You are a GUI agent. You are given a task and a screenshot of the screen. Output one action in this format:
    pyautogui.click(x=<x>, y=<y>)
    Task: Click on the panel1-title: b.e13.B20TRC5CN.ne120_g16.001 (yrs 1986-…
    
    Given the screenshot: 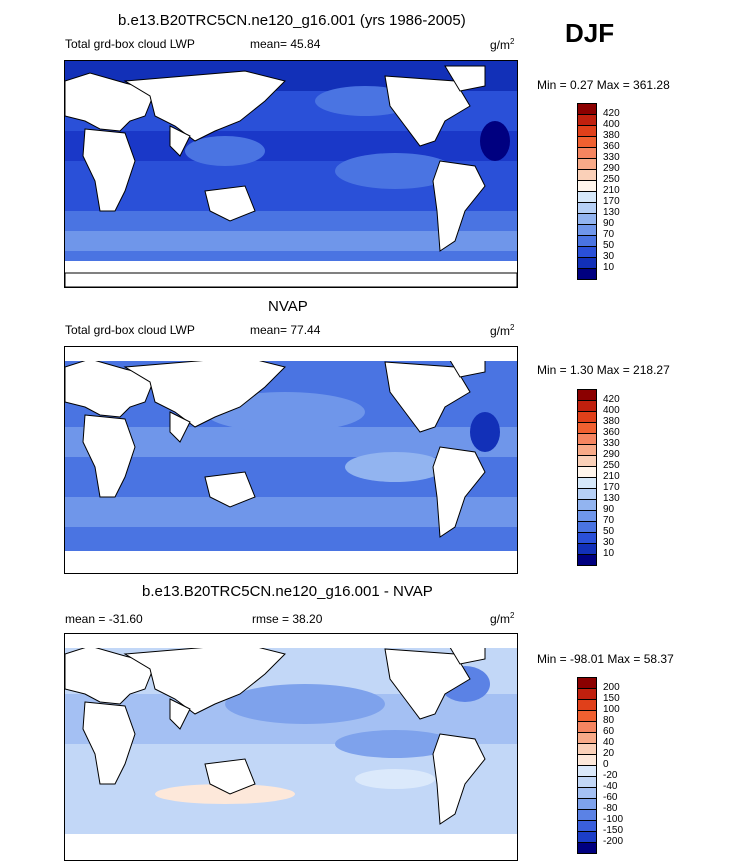 What is the action you would take?
    pyautogui.click(x=292, y=20)
    